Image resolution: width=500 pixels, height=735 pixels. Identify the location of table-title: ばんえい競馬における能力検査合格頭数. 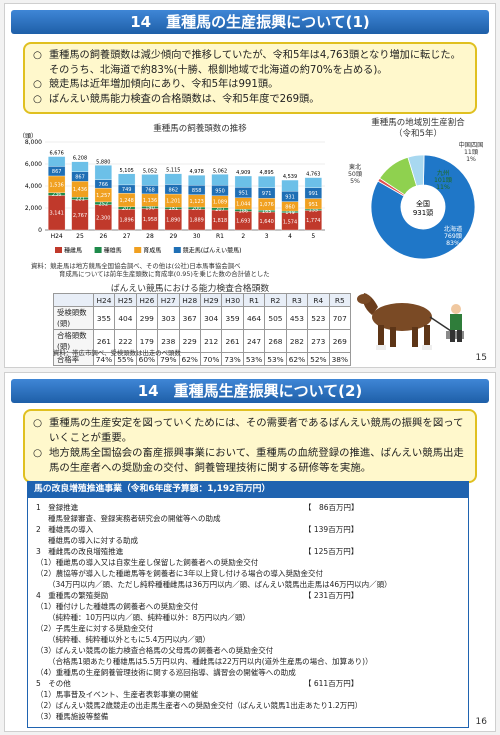
(190, 289).